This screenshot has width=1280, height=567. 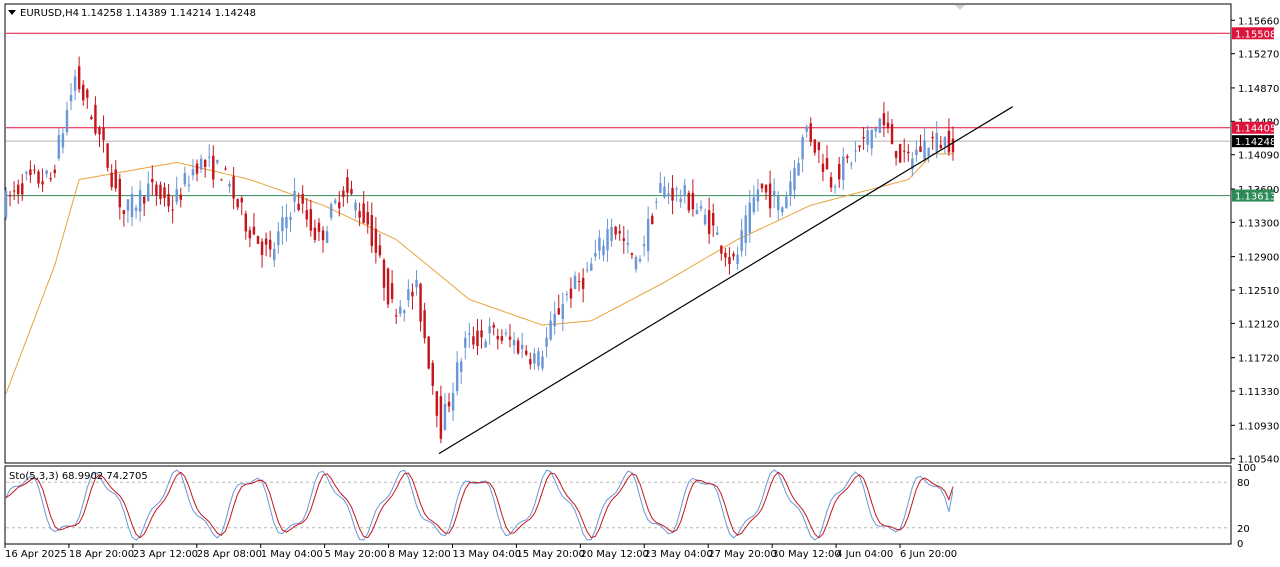 What do you see at coordinates (1253, 33) in the screenshot?
I see `price-tag-box` at bounding box center [1253, 33].